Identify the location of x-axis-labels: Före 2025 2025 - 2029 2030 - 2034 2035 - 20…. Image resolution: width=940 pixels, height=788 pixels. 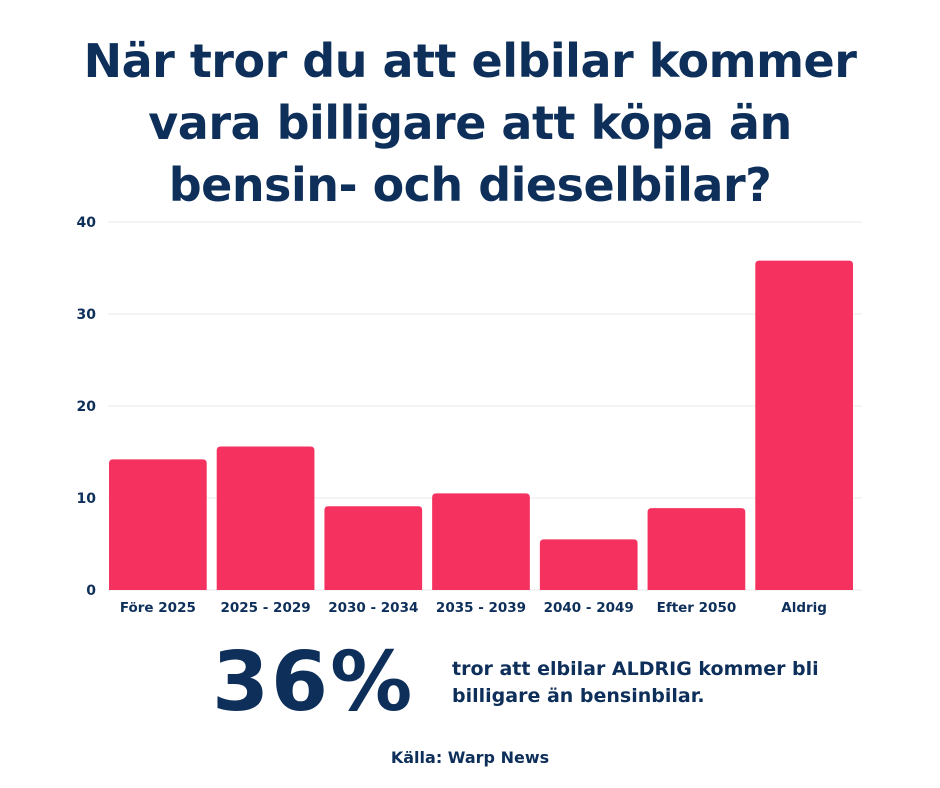
(473, 608).